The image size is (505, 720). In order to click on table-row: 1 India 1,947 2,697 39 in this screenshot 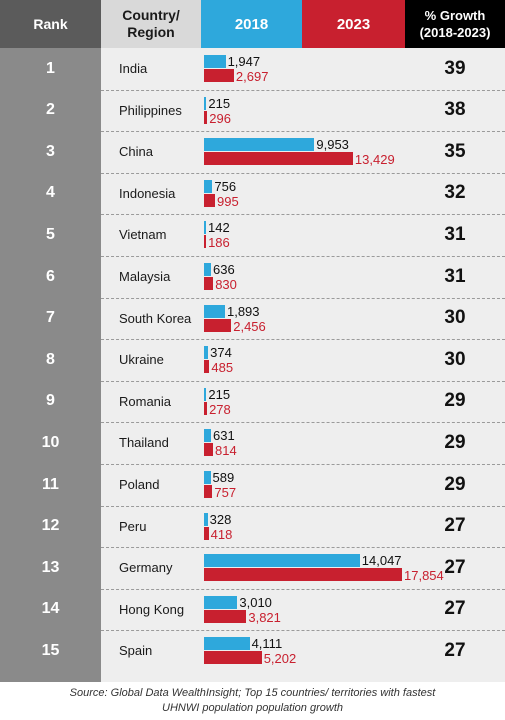, I will do `click(252, 68)`.